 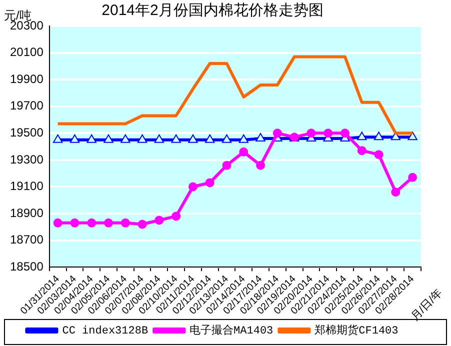 I want to click on y-tick-label: 19900, so click(x=27, y=79).